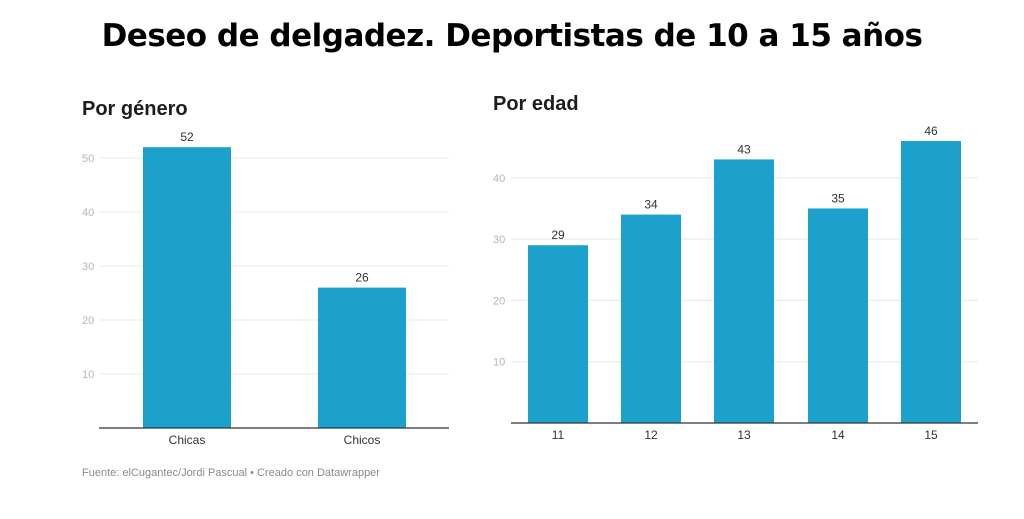 The width and height of the screenshot is (1024, 519). I want to click on y-tick-label-age-10: 10, so click(499, 363).